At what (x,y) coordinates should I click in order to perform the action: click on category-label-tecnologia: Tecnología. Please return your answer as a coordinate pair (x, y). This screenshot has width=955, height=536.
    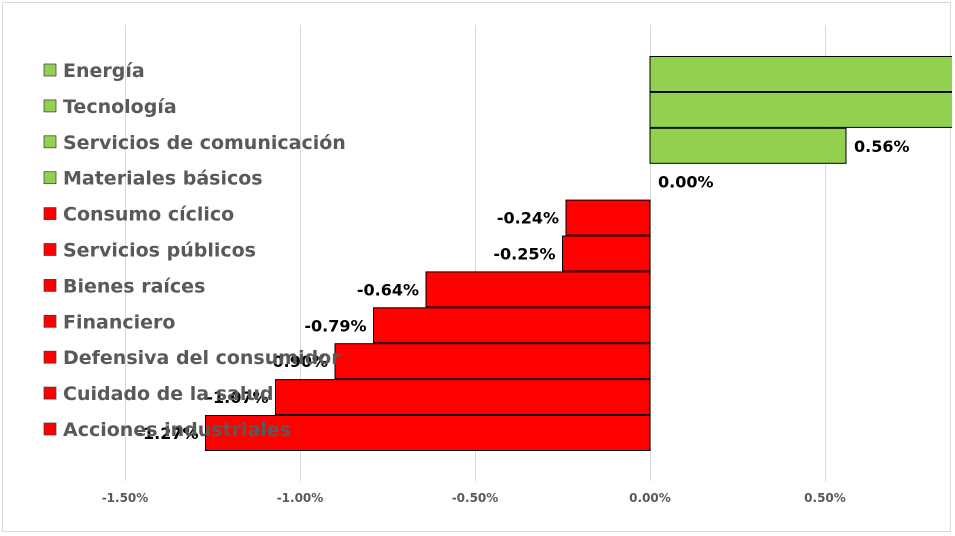
    Looking at the image, I should click on (120, 107).